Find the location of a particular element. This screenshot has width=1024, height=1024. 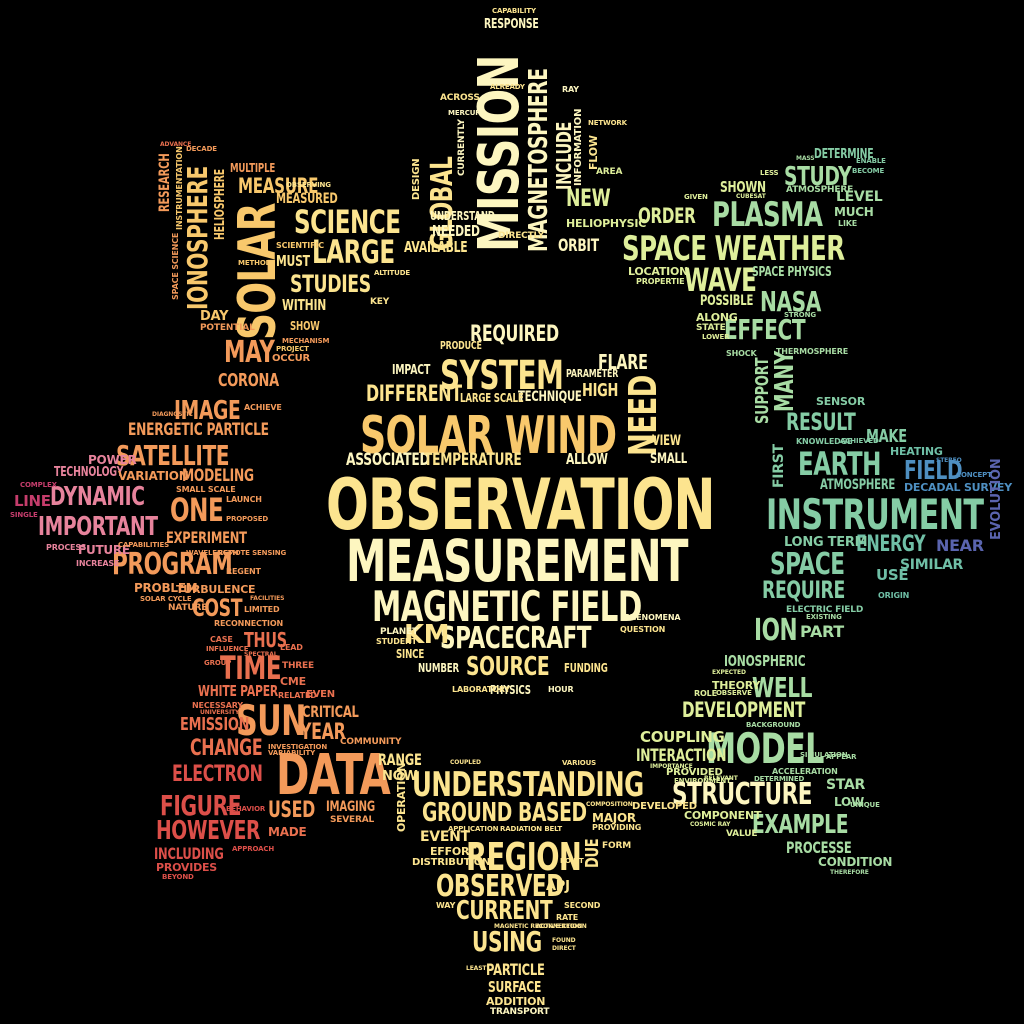

word-available: AVAILABLE is located at coordinates (436, 247).